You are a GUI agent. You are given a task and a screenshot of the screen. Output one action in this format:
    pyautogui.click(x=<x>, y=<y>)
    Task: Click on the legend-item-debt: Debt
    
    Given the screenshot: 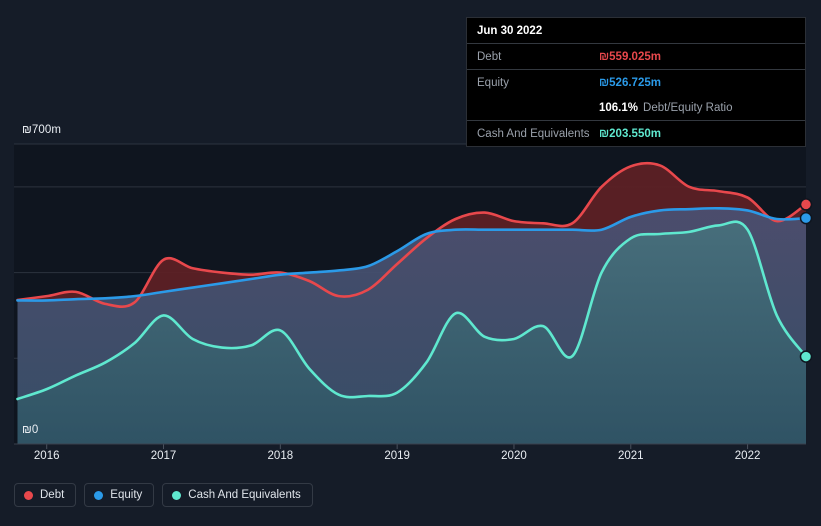 What is the action you would take?
    pyautogui.click(x=45, y=495)
    